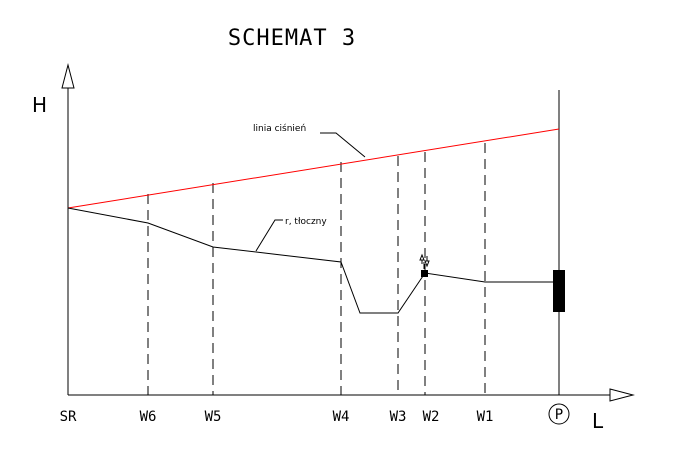 The height and width of the screenshot is (456, 677). I want to click on station-label-sr: SR, so click(68, 417).